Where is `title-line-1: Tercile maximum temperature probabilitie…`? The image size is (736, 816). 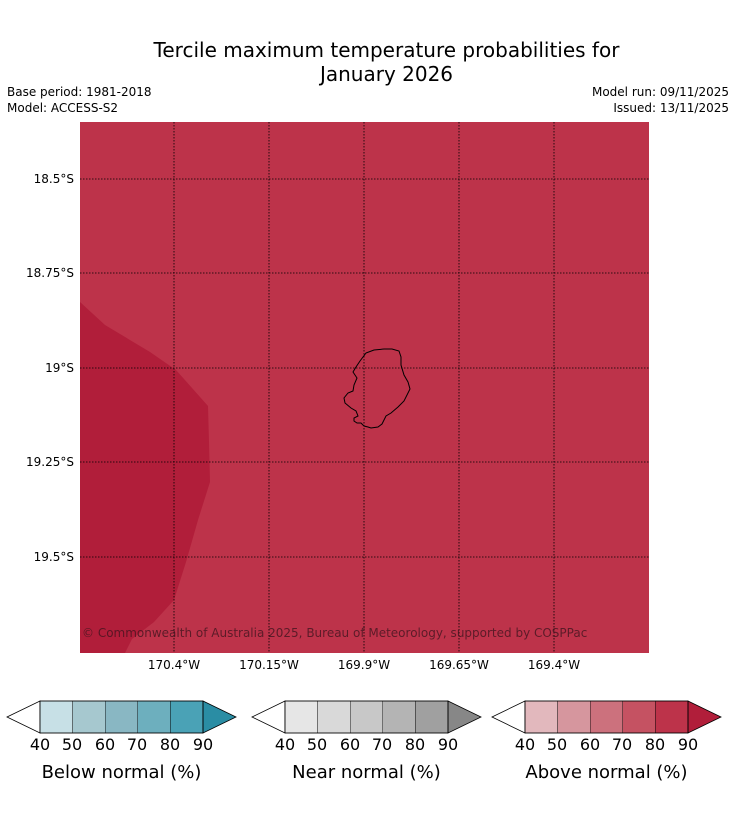
title-line-1: Tercile maximum temperature probabilitie… is located at coordinates (386, 50).